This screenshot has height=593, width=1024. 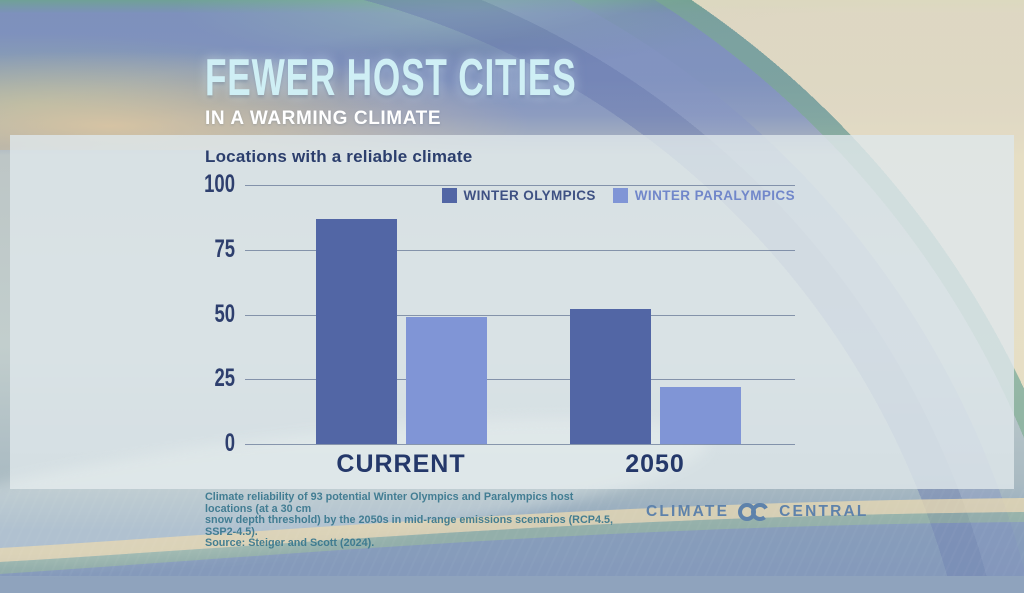 What do you see at coordinates (688, 511) in the screenshot?
I see `brand-word-left: CLIMATE` at bounding box center [688, 511].